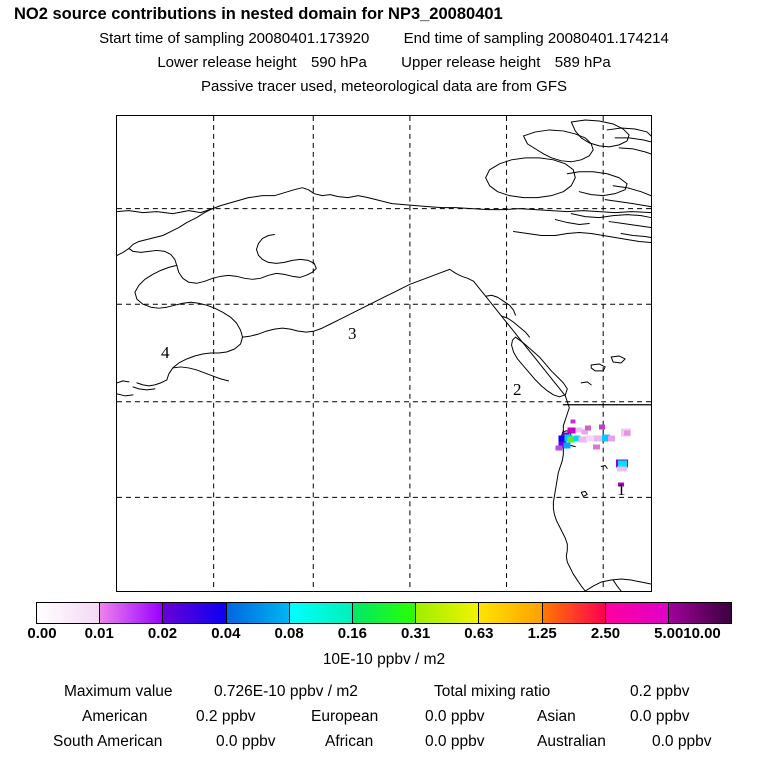 This screenshot has height=768, width=768. Describe the element at coordinates (226, 633) in the screenshot. I see `colorbar-tick-3: 0.04` at that location.